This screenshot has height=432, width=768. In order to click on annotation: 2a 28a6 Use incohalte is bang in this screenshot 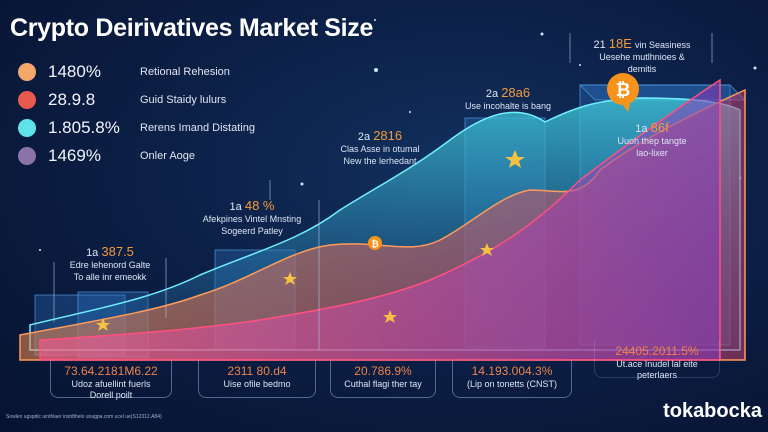, I will do `click(508, 98)`.